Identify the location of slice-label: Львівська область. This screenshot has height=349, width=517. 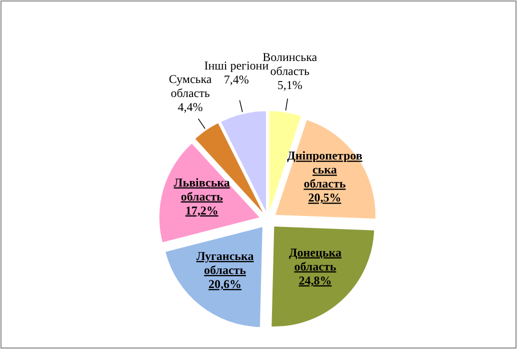
(202, 189).